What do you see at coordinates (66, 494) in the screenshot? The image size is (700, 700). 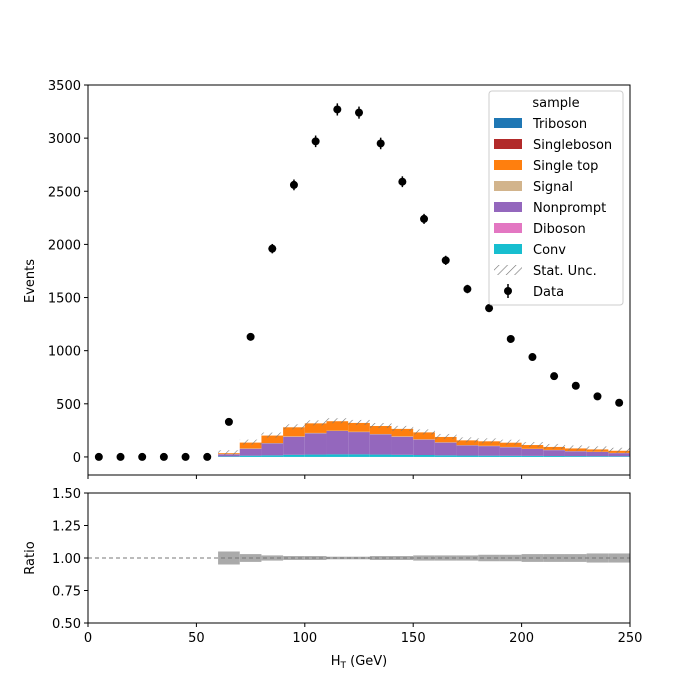 I see `ratio-y-tick-label: 1.50` at bounding box center [66, 494].